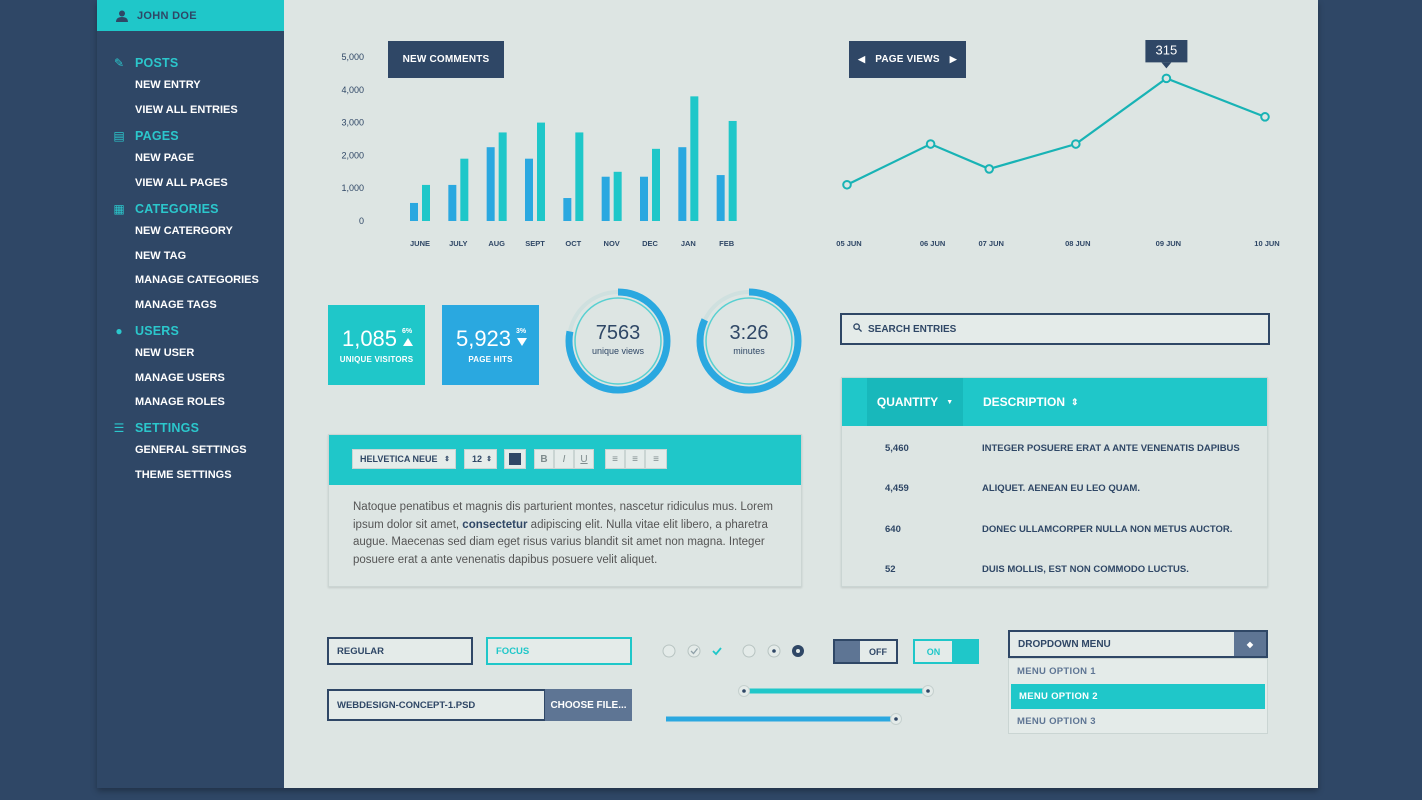 This screenshot has height=800, width=1422. I want to click on align-right-icon: ≡, so click(656, 459).